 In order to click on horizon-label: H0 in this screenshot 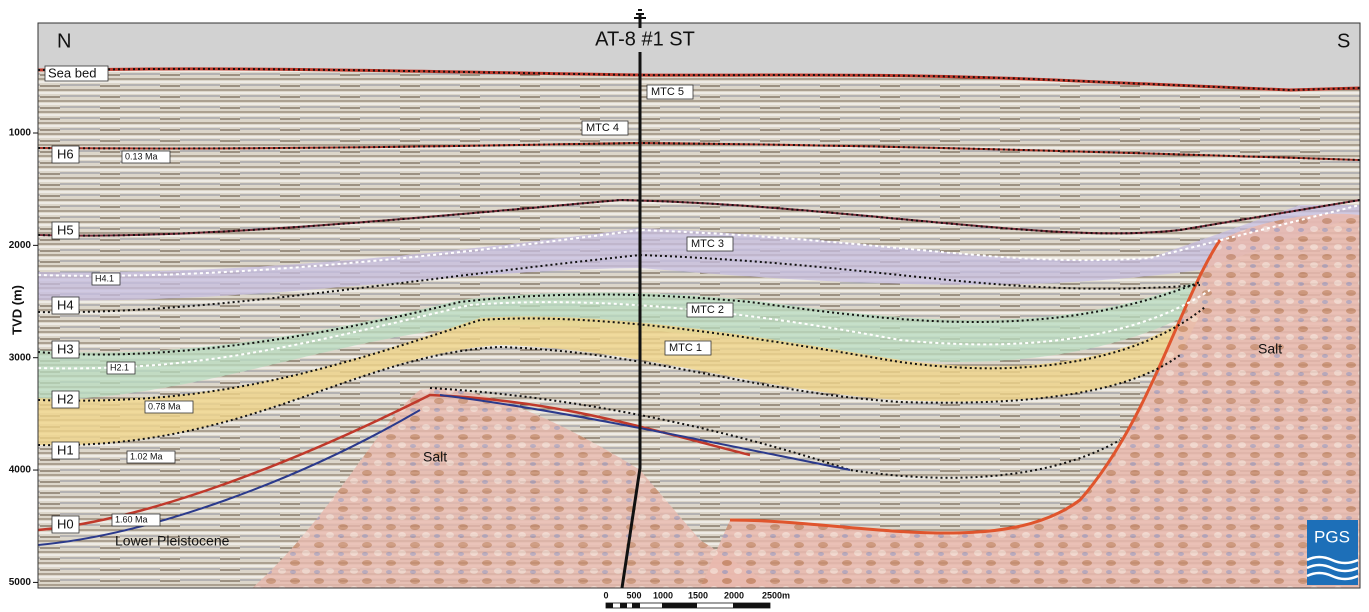, I will do `click(65, 523)`.